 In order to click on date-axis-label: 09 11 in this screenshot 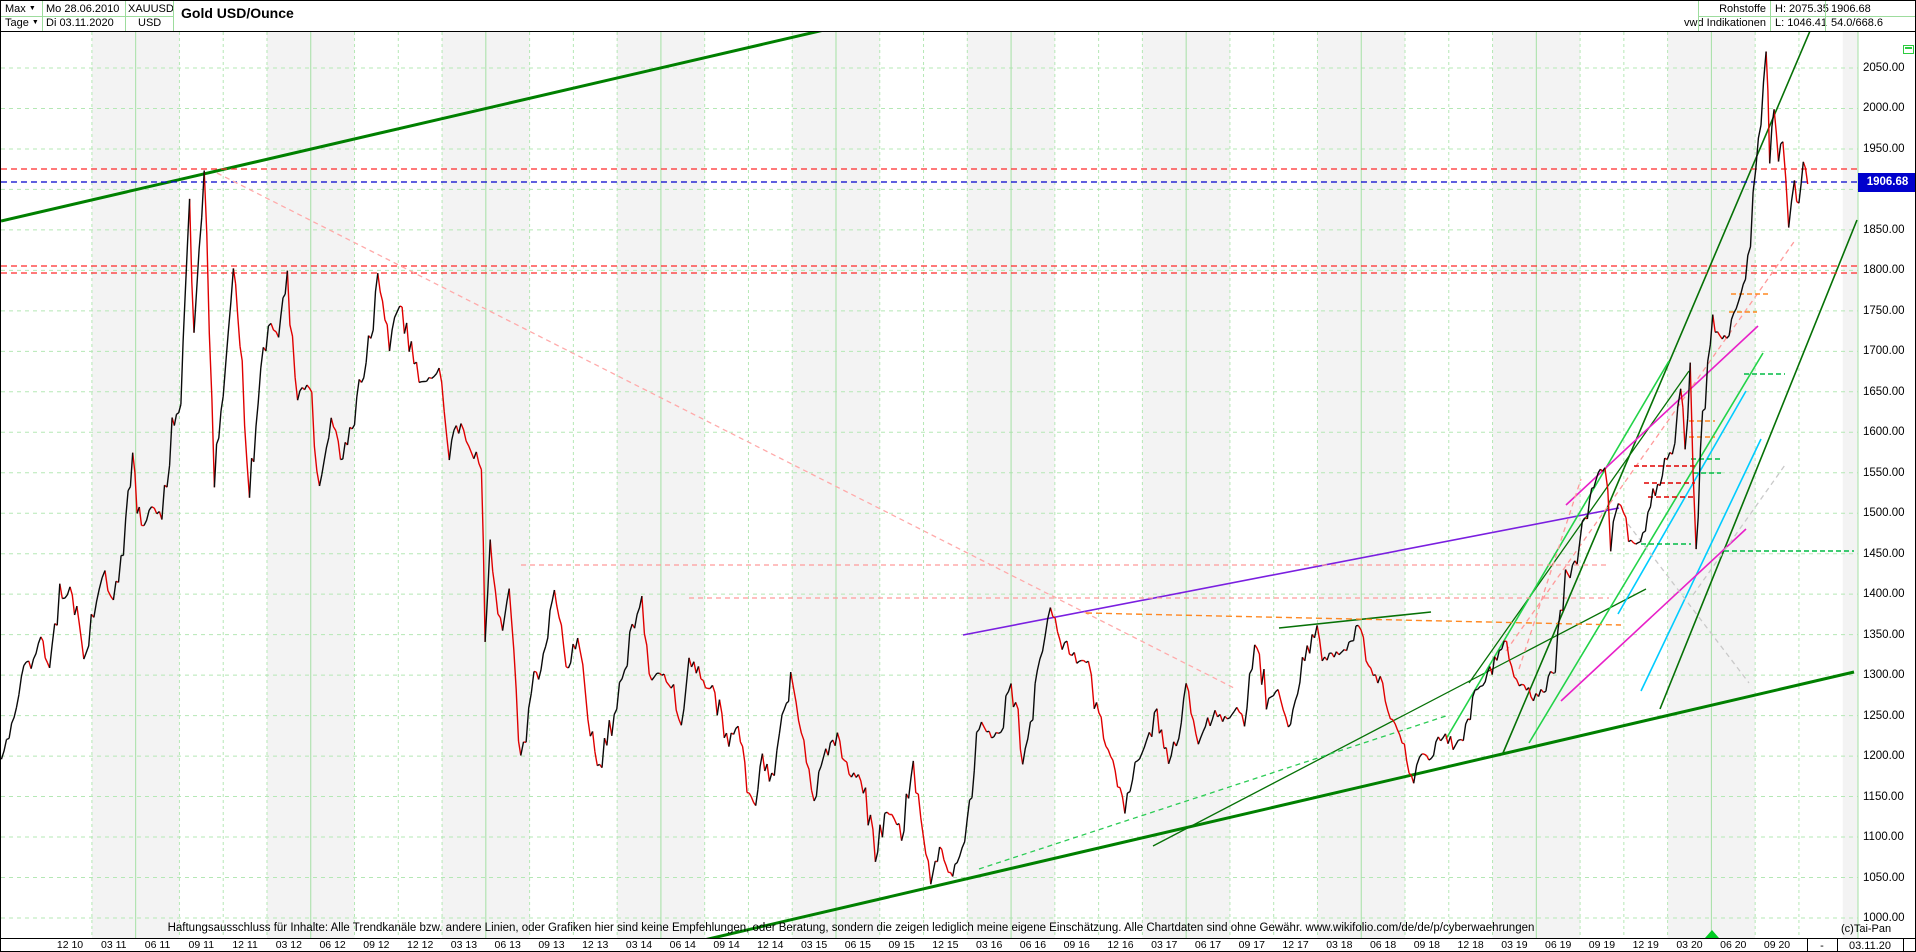, I will do `click(201, 945)`.